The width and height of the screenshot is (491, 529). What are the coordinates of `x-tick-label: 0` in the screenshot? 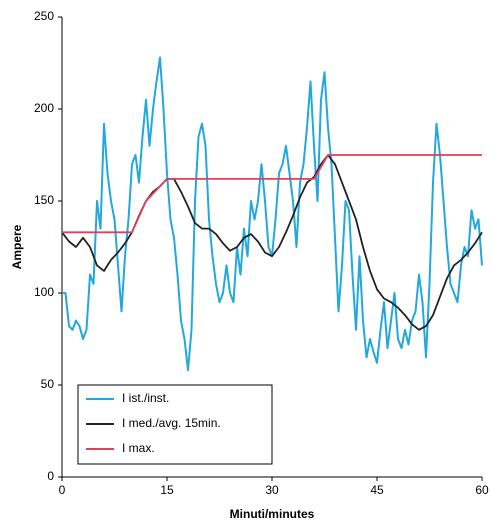 It's located at (62, 490).